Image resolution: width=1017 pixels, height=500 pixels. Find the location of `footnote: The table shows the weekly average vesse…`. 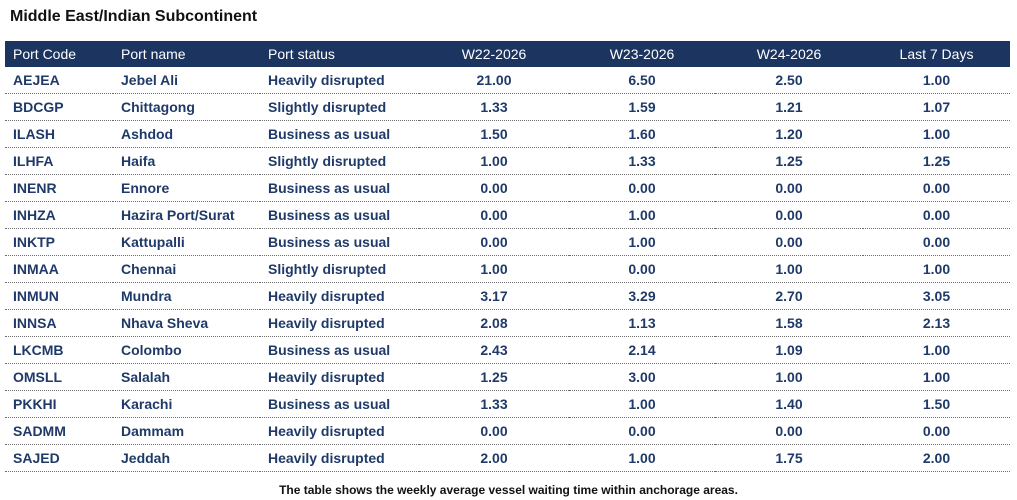

footnote: The table shows the weekly average vesse… is located at coordinates (508, 490).